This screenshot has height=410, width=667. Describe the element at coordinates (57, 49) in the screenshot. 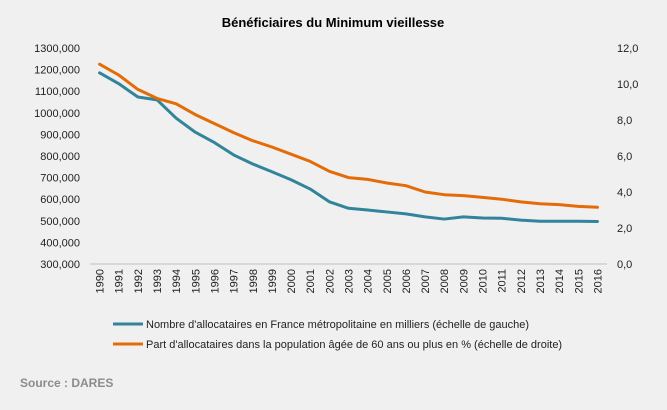

I see `left-y-tick-label: 1300,000` at that location.